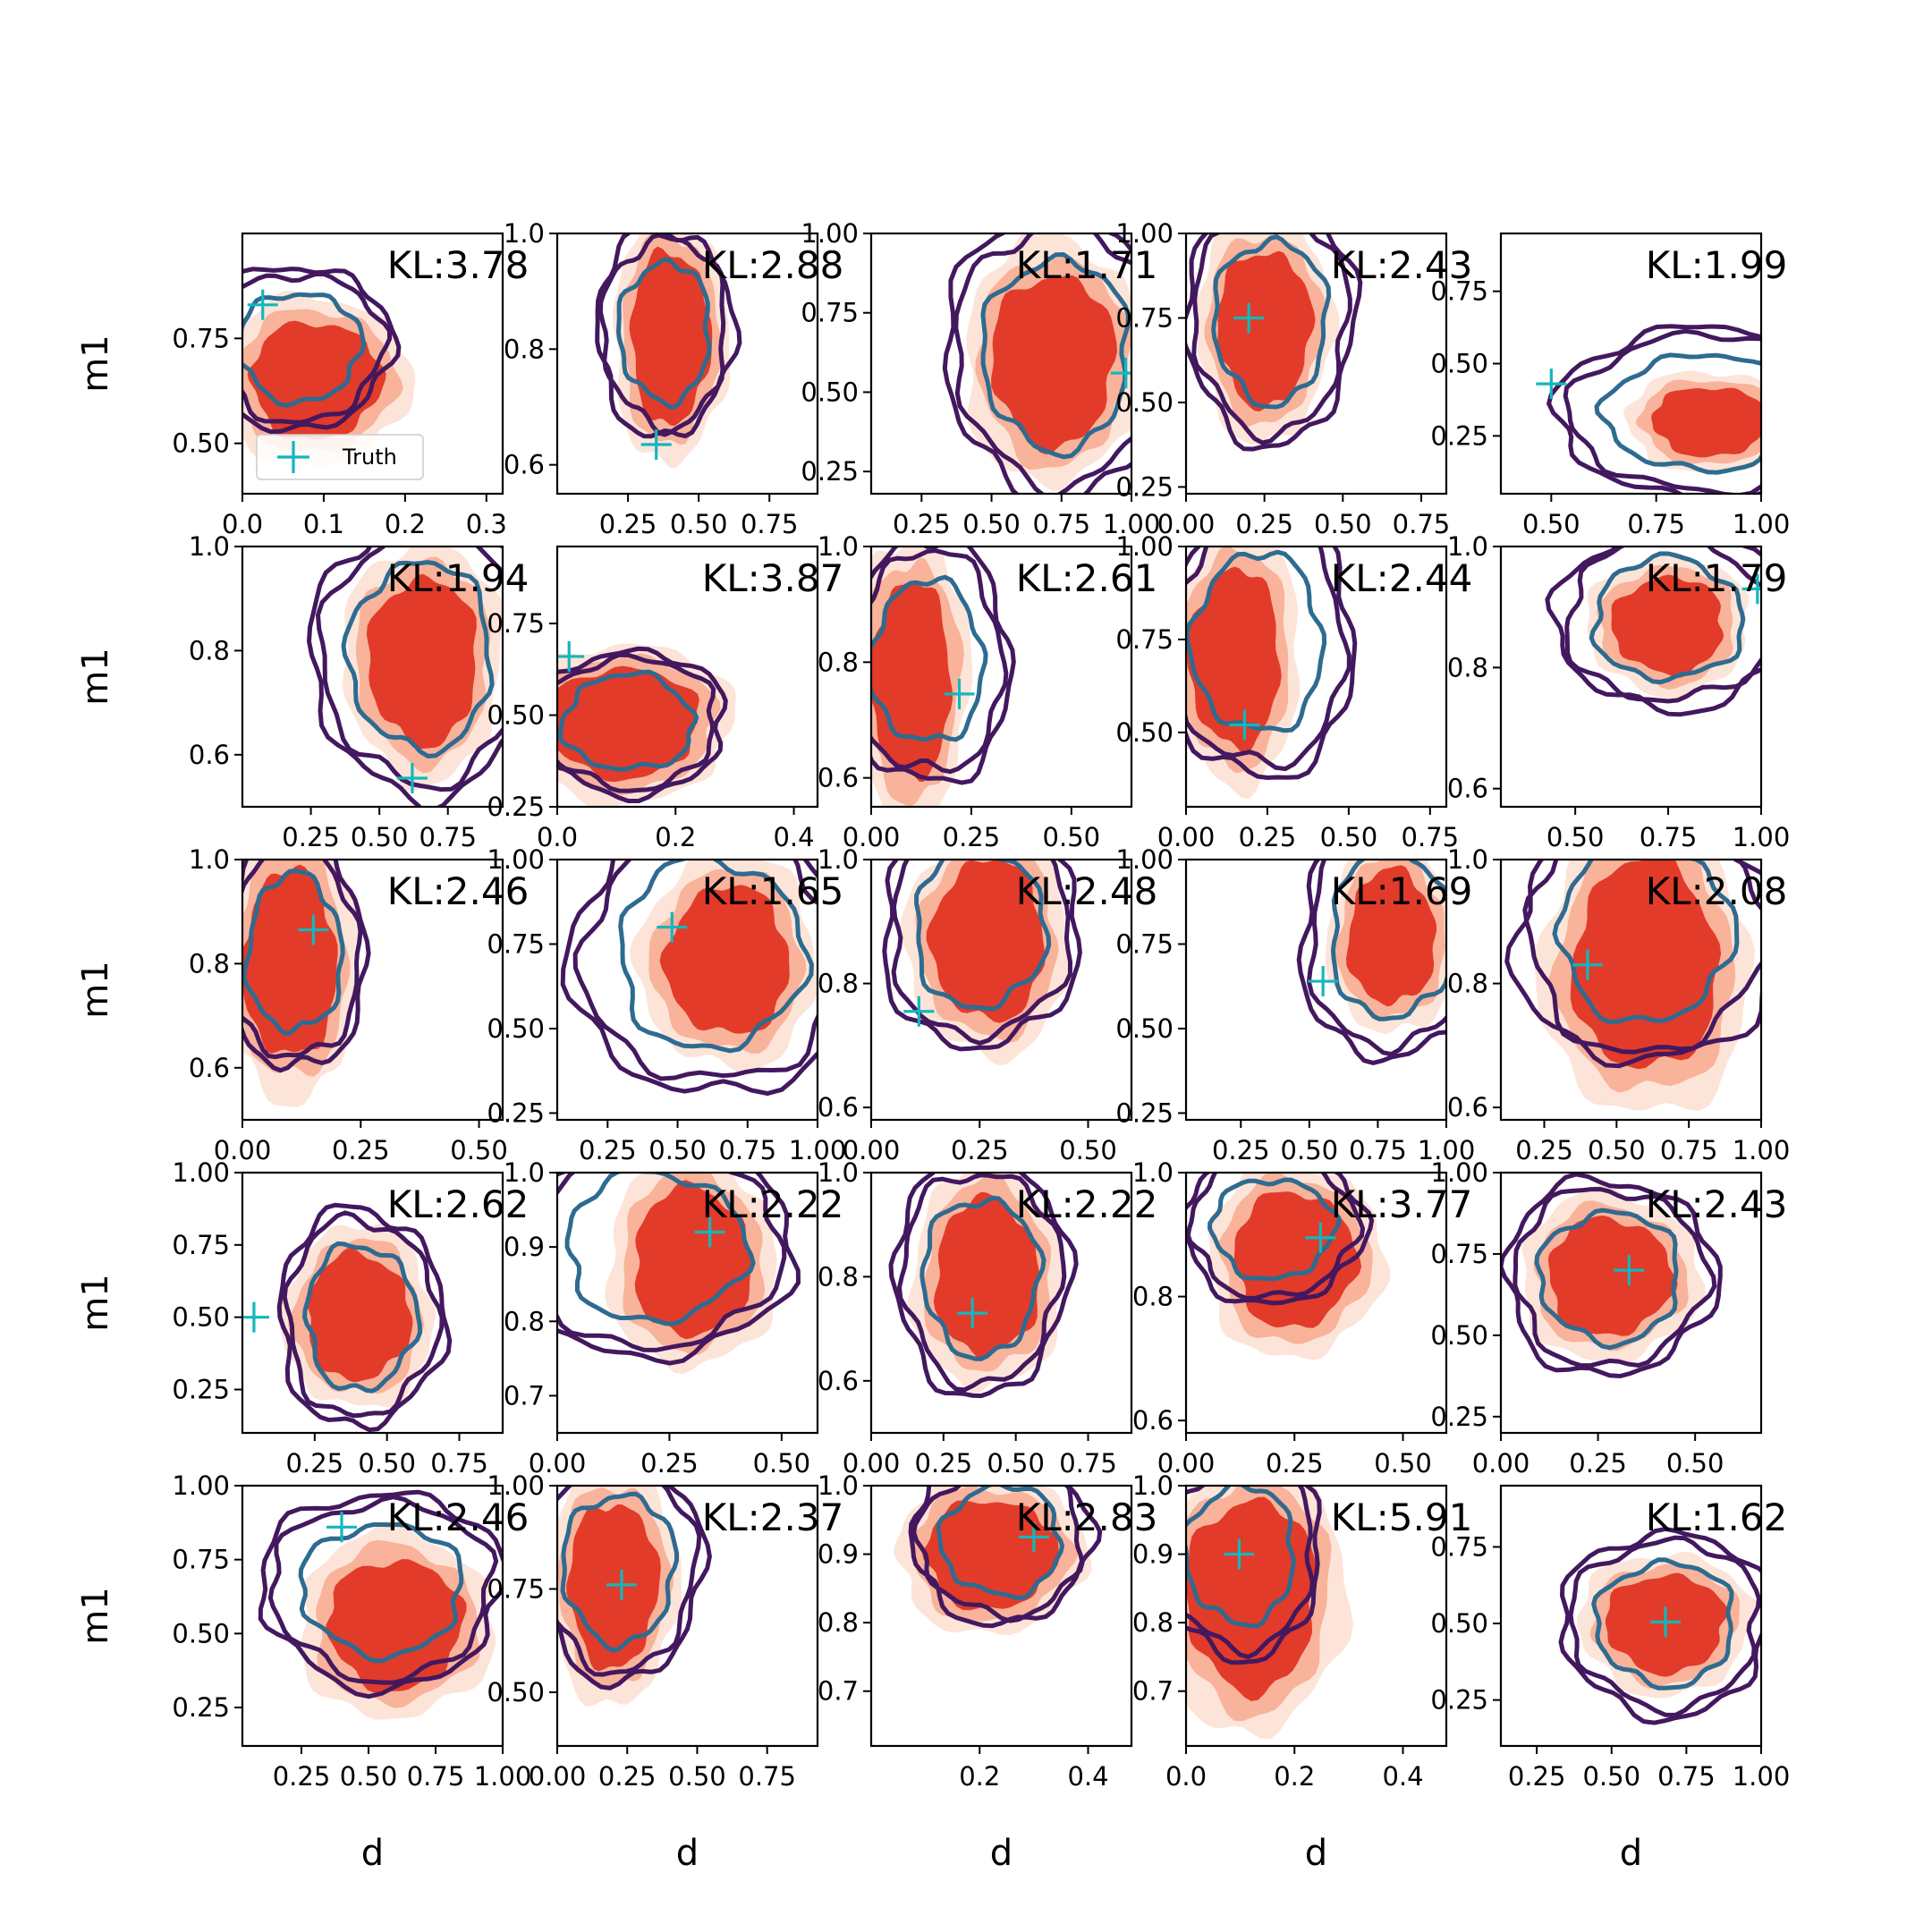 The height and width of the screenshot is (1932, 1932). I want to click on y-tick-label: 0.7, so click(524, 1395).